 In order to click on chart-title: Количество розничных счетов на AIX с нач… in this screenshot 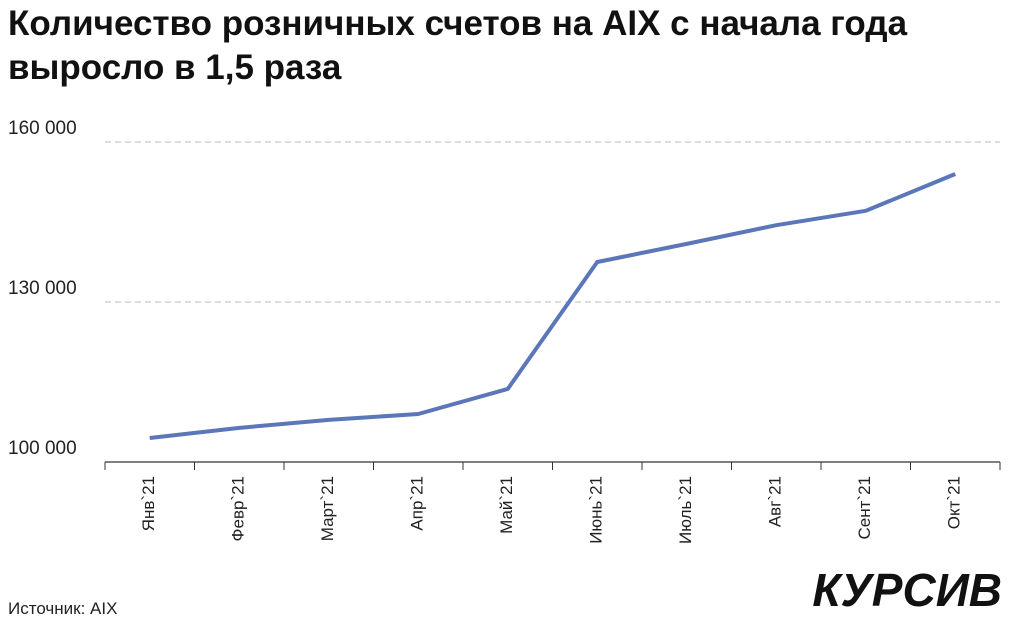, I will do `click(458, 45)`.